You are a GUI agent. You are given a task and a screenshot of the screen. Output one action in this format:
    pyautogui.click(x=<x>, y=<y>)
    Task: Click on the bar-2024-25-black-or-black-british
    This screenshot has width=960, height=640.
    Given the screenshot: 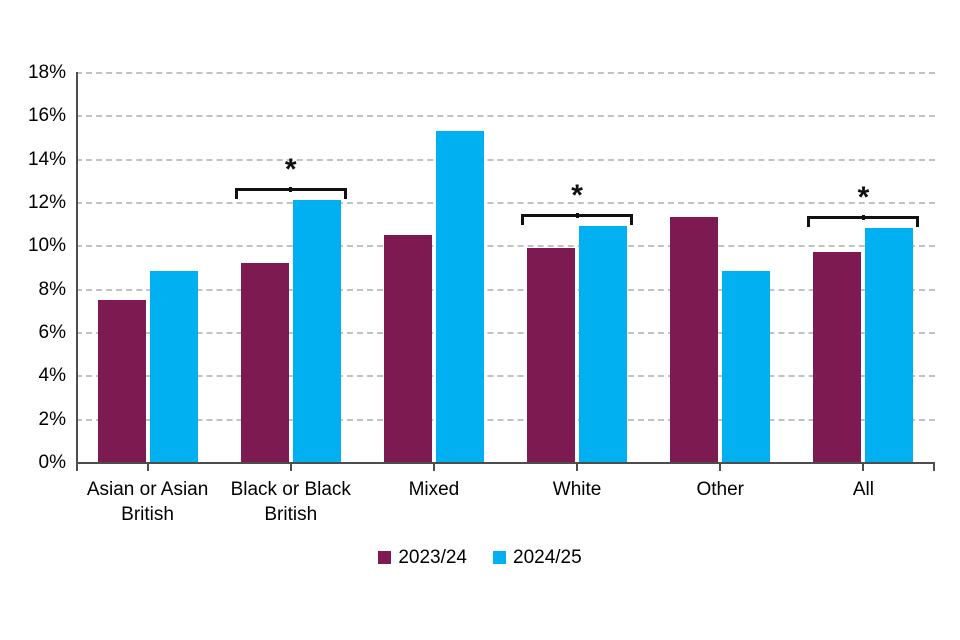 What is the action you would take?
    pyautogui.click(x=316, y=330)
    